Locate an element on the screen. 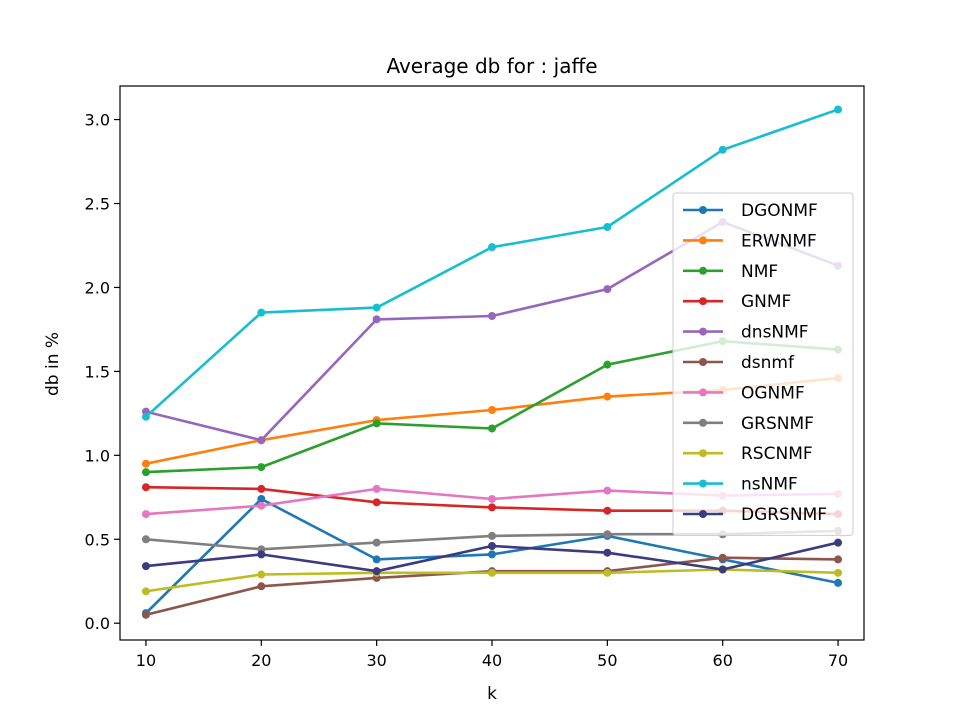  legend-label: nsNMF is located at coordinates (769, 485).